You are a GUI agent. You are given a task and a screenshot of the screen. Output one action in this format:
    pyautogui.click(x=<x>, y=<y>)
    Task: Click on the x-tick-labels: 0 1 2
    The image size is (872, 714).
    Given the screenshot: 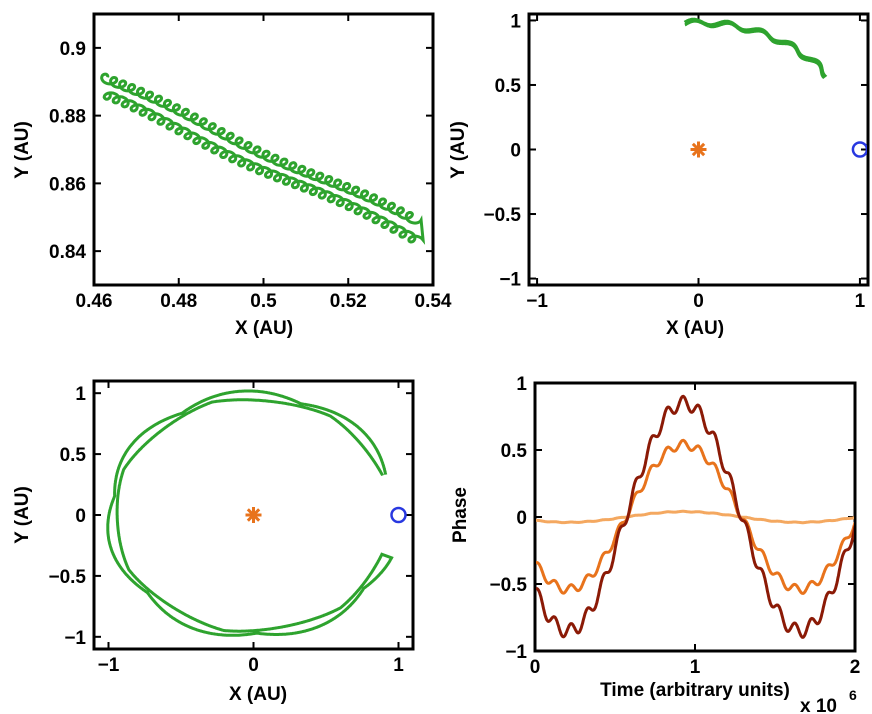 What is the action you would take?
    pyautogui.click(x=695, y=667)
    